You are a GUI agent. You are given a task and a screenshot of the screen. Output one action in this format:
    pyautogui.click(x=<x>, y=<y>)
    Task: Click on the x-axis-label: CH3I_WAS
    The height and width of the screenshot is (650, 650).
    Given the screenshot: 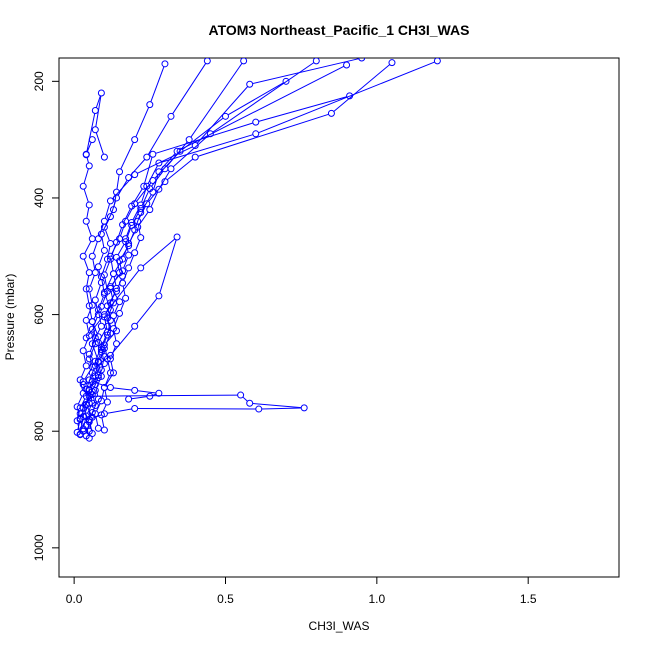 What is the action you would take?
    pyautogui.click(x=339, y=626)
    